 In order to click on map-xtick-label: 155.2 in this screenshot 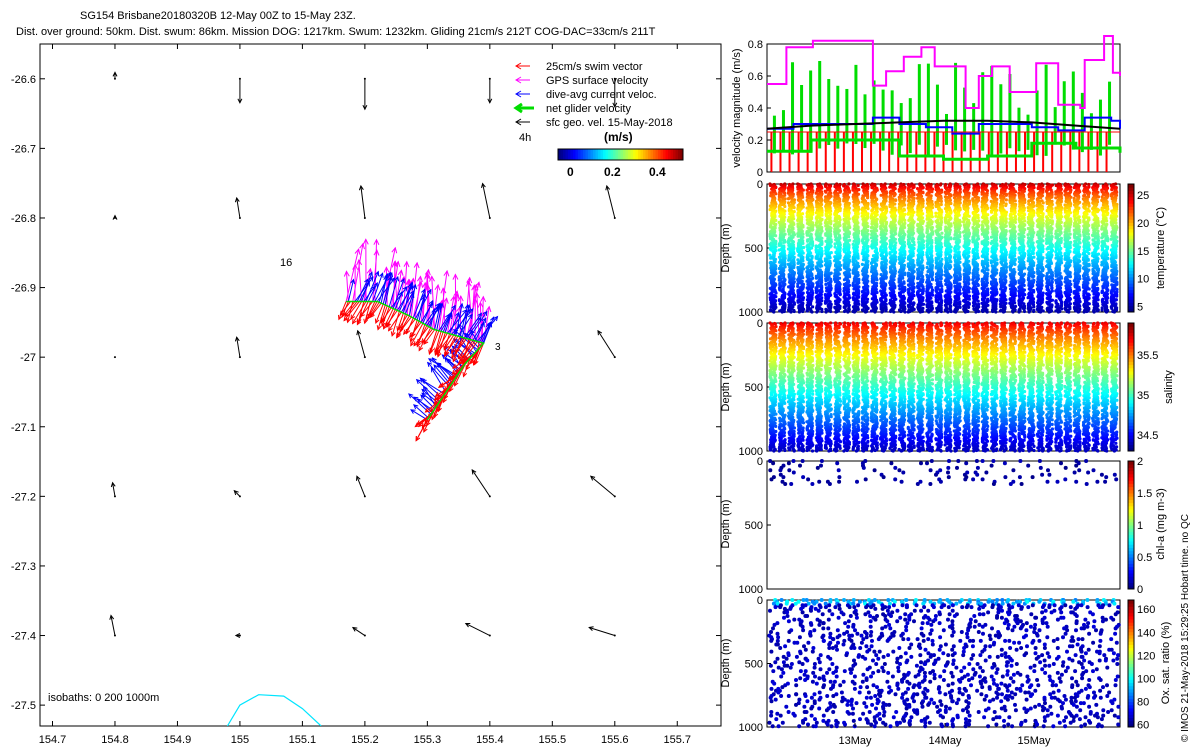, I will do `click(365, 740)`.